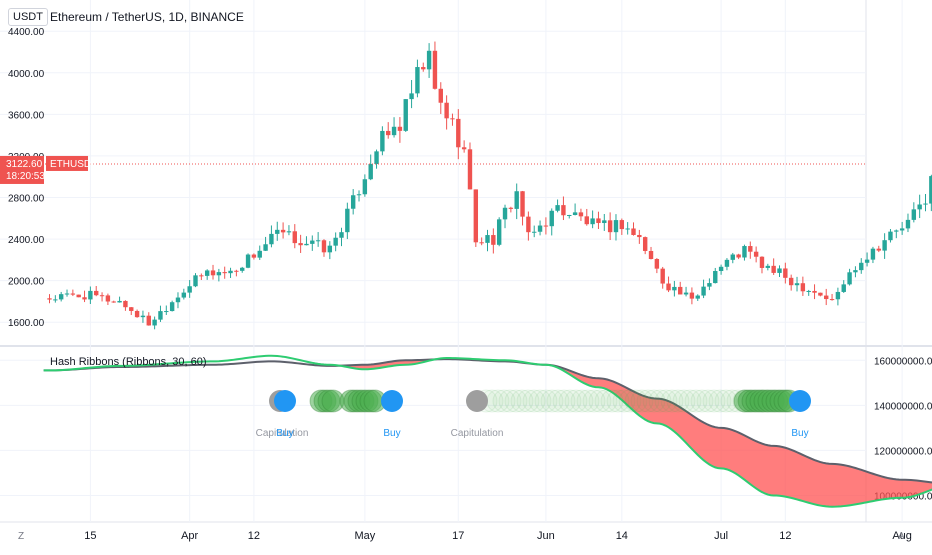 The image size is (932, 555). I want to click on signal-label-buy: Buy, so click(799, 433).